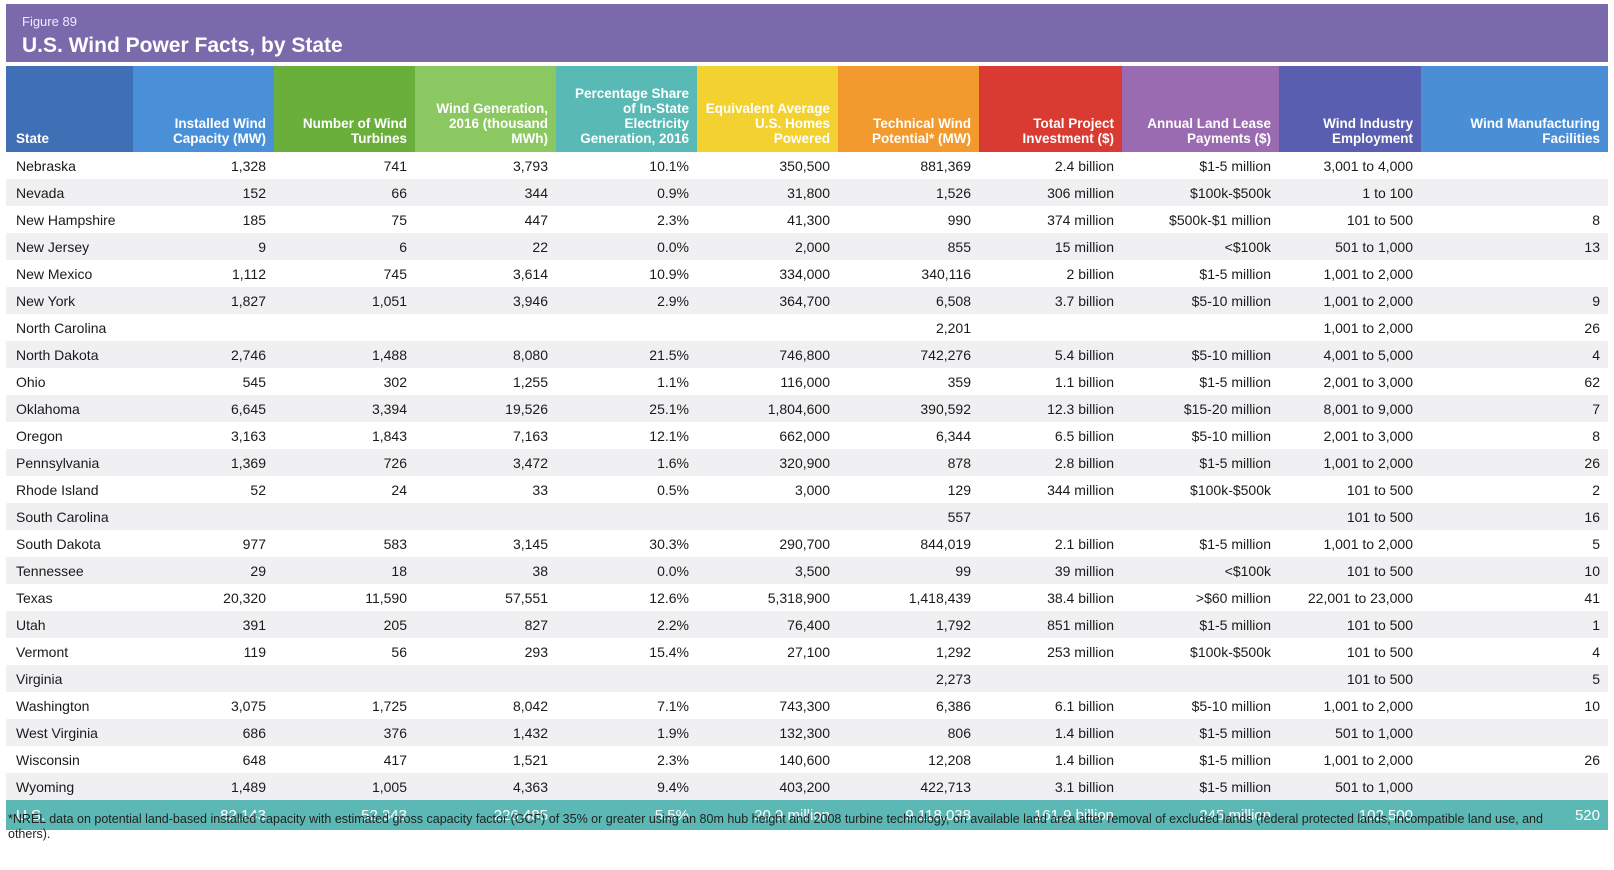 The height and width of the screenshot is (870, 1614). What do you see at coordinates (626, 732) in the screenshot?
I see `table-cell: 1.9%` at bounding box center [626, 732].